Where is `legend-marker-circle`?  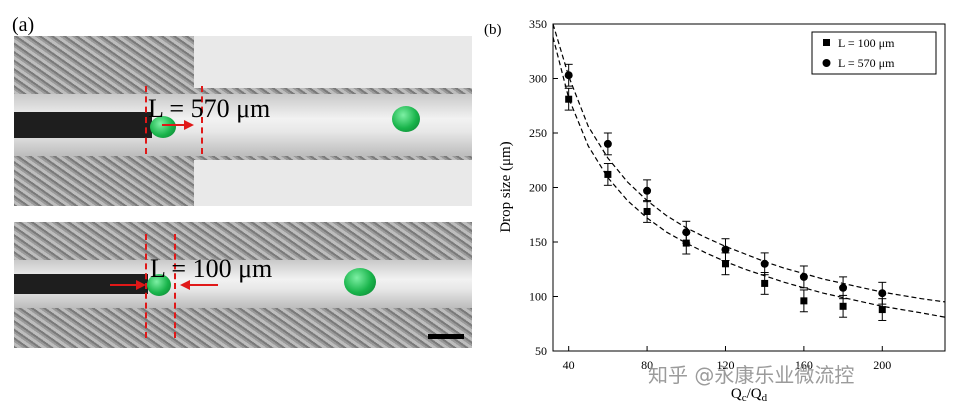 legend-marker-circle is located at coordinates (826, 63).